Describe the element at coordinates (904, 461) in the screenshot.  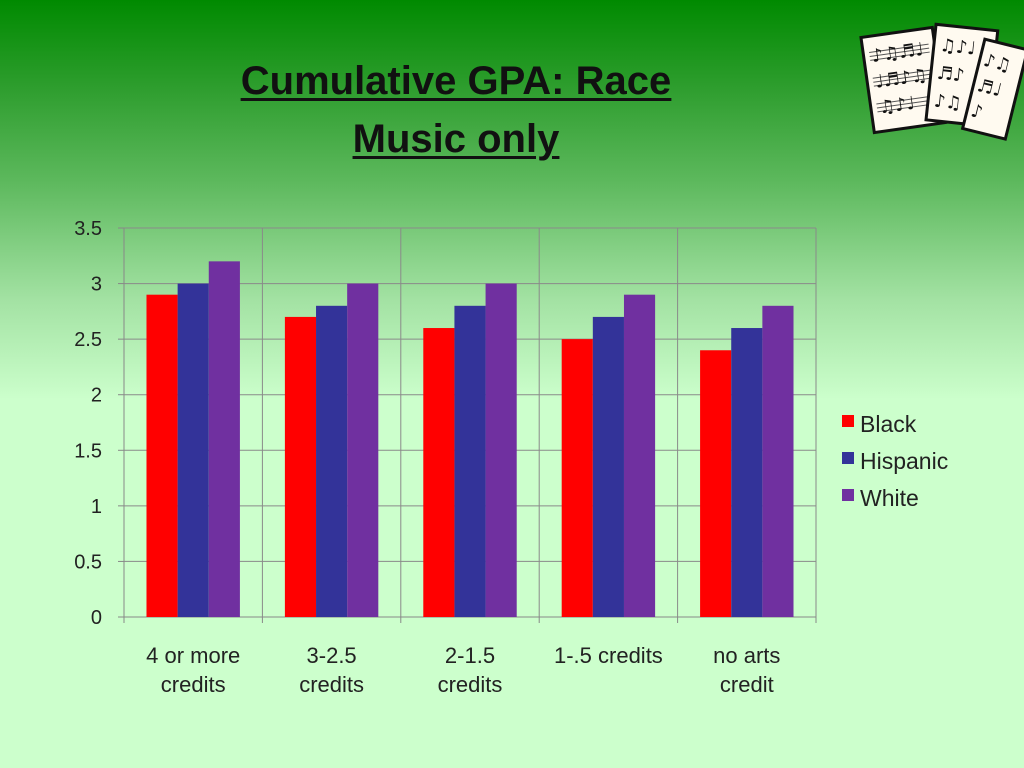
I see `legend-label: Hispanic` at that location.